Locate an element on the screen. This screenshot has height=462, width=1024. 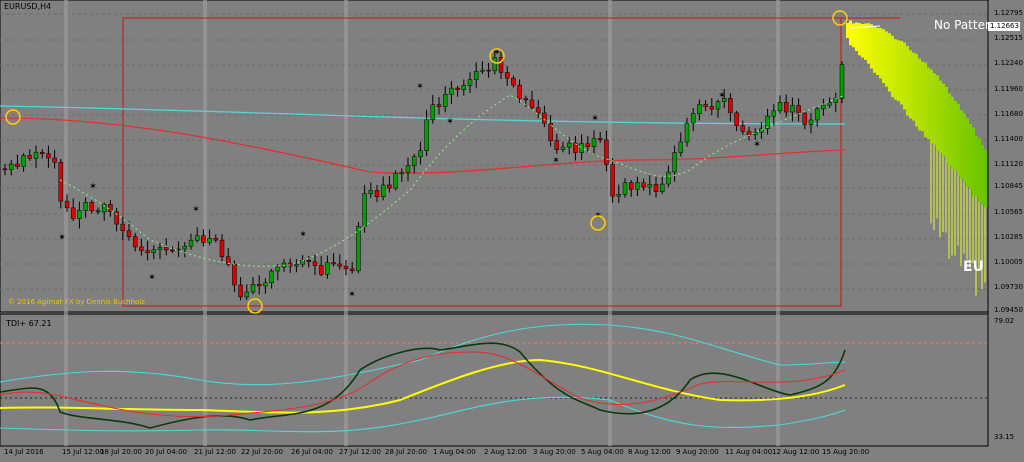
price-label: 1.10285 is located at coordinates (1008, 237).